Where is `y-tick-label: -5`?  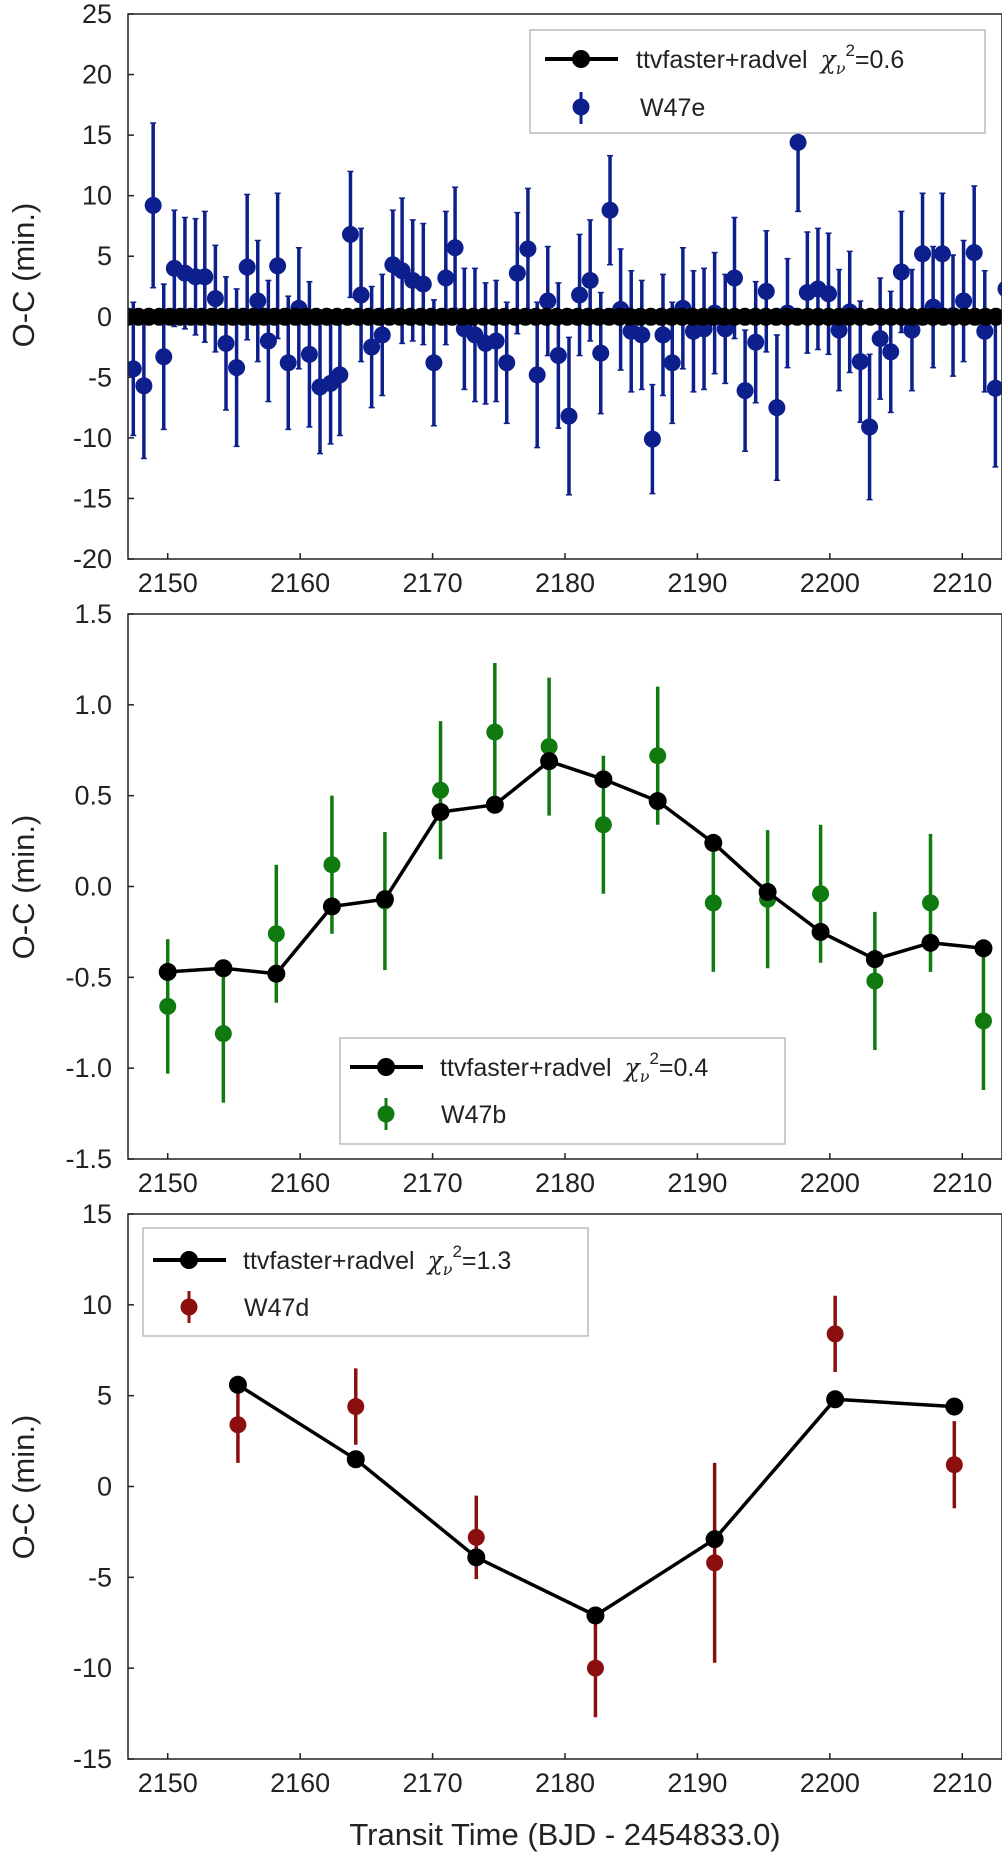
y-tick-label: -5 is located at coordinates (100, 1577).